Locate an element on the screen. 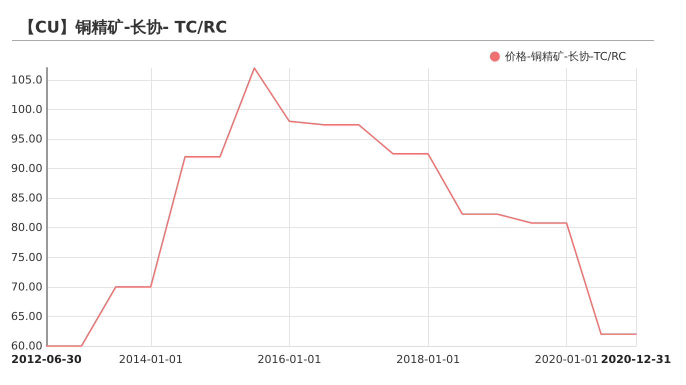  x-tick-label: 2020-12-31 is located at coordinates (636, 359).